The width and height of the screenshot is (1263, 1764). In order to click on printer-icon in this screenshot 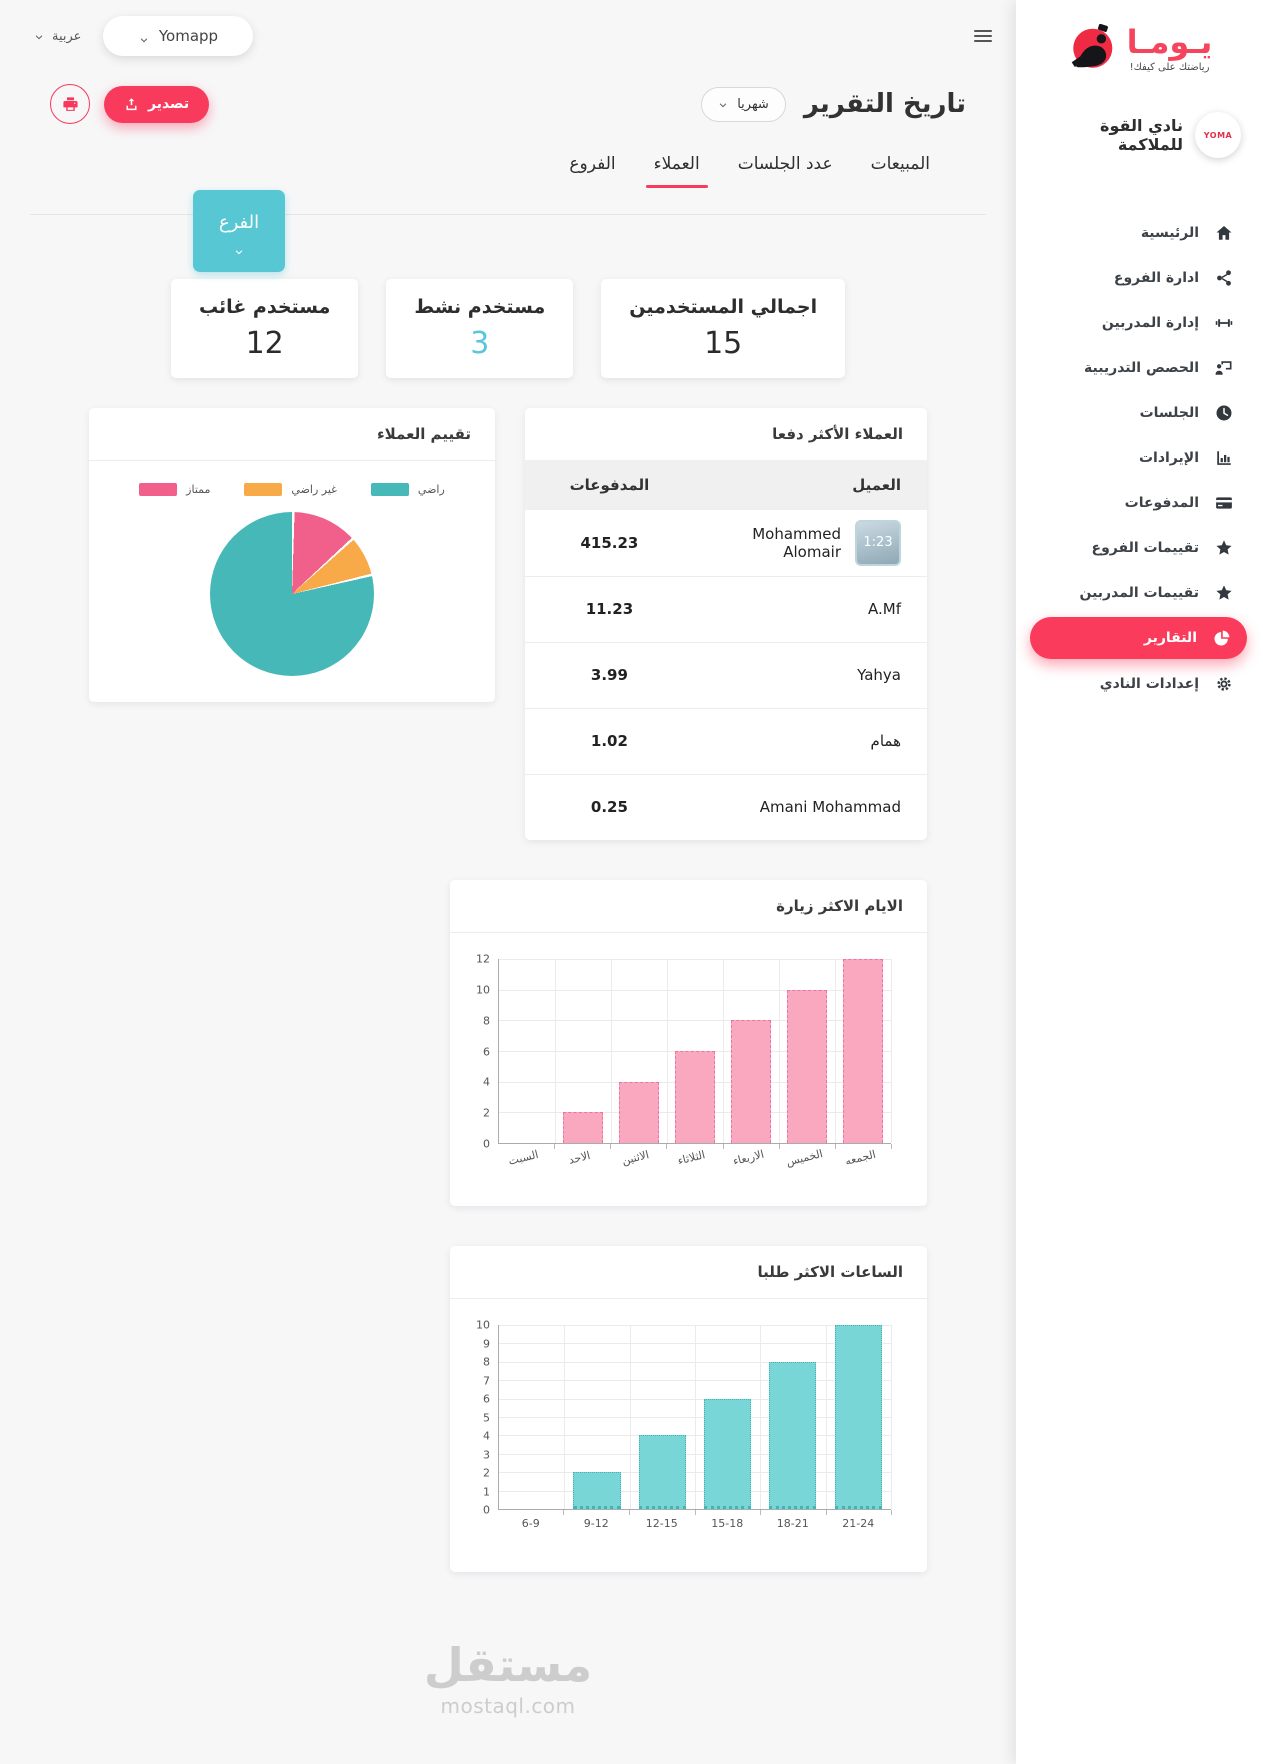, I will do `click(70, 103)`.